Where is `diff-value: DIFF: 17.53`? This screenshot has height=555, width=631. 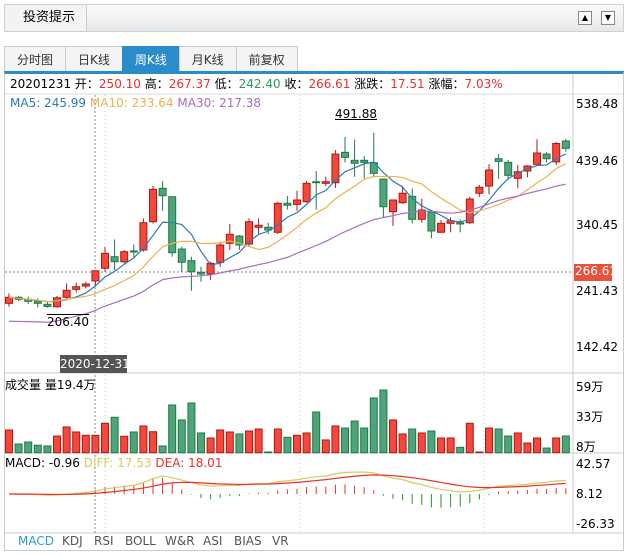
diff-value: DIFF: 17.53 is located at coordinates (117, 463).